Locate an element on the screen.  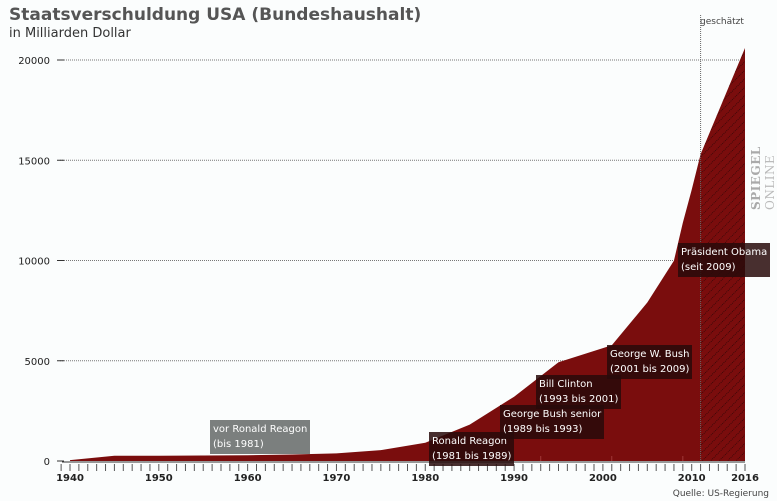
y-tick-label: 20000 is located at coordinates (34, 61).